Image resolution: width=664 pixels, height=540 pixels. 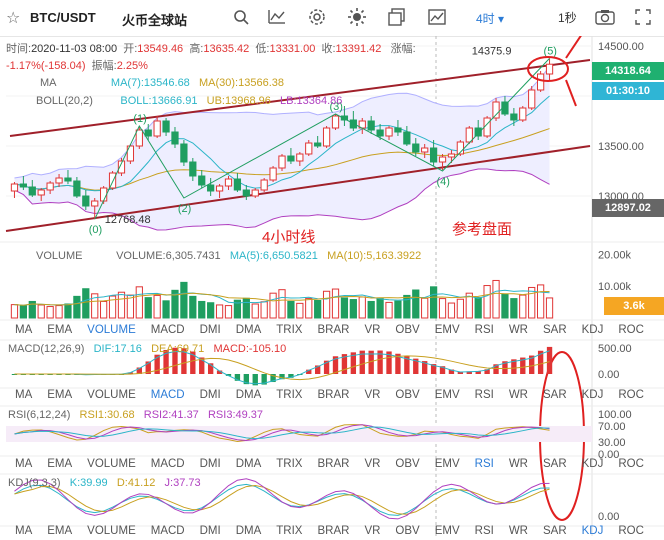 I want to click on theme-sun-icon, so click(x=357, y=17).